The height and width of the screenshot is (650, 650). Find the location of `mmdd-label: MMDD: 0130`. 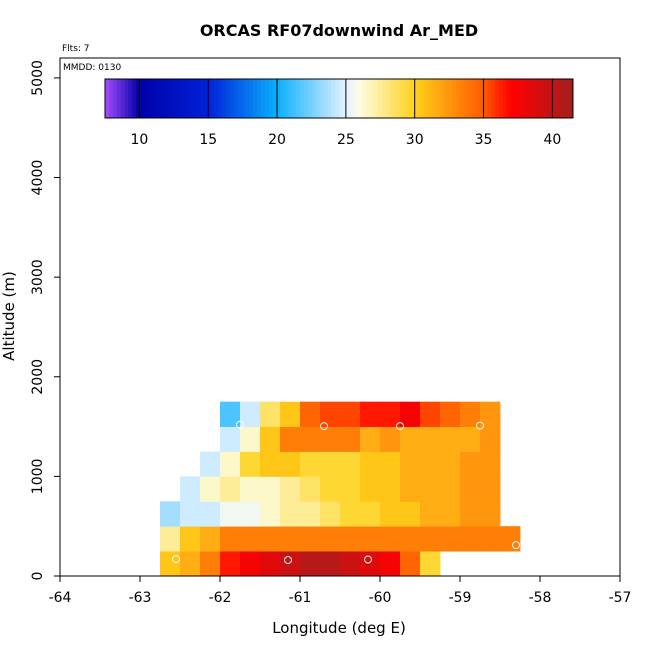

mmdd-label: MMDD: 0130 is located at coordinates (92, 68).